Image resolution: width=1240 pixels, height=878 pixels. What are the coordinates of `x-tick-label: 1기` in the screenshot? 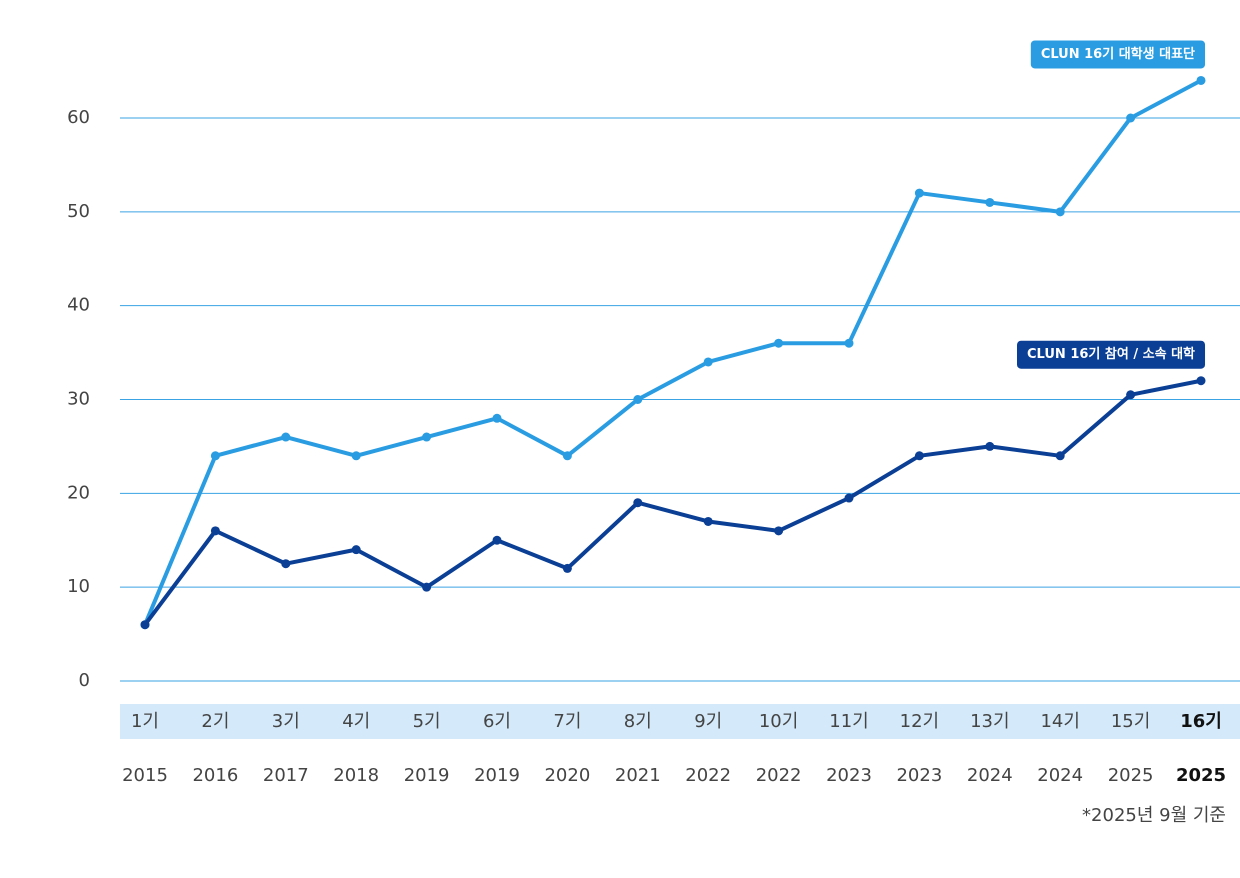 It's located at (145, 721).